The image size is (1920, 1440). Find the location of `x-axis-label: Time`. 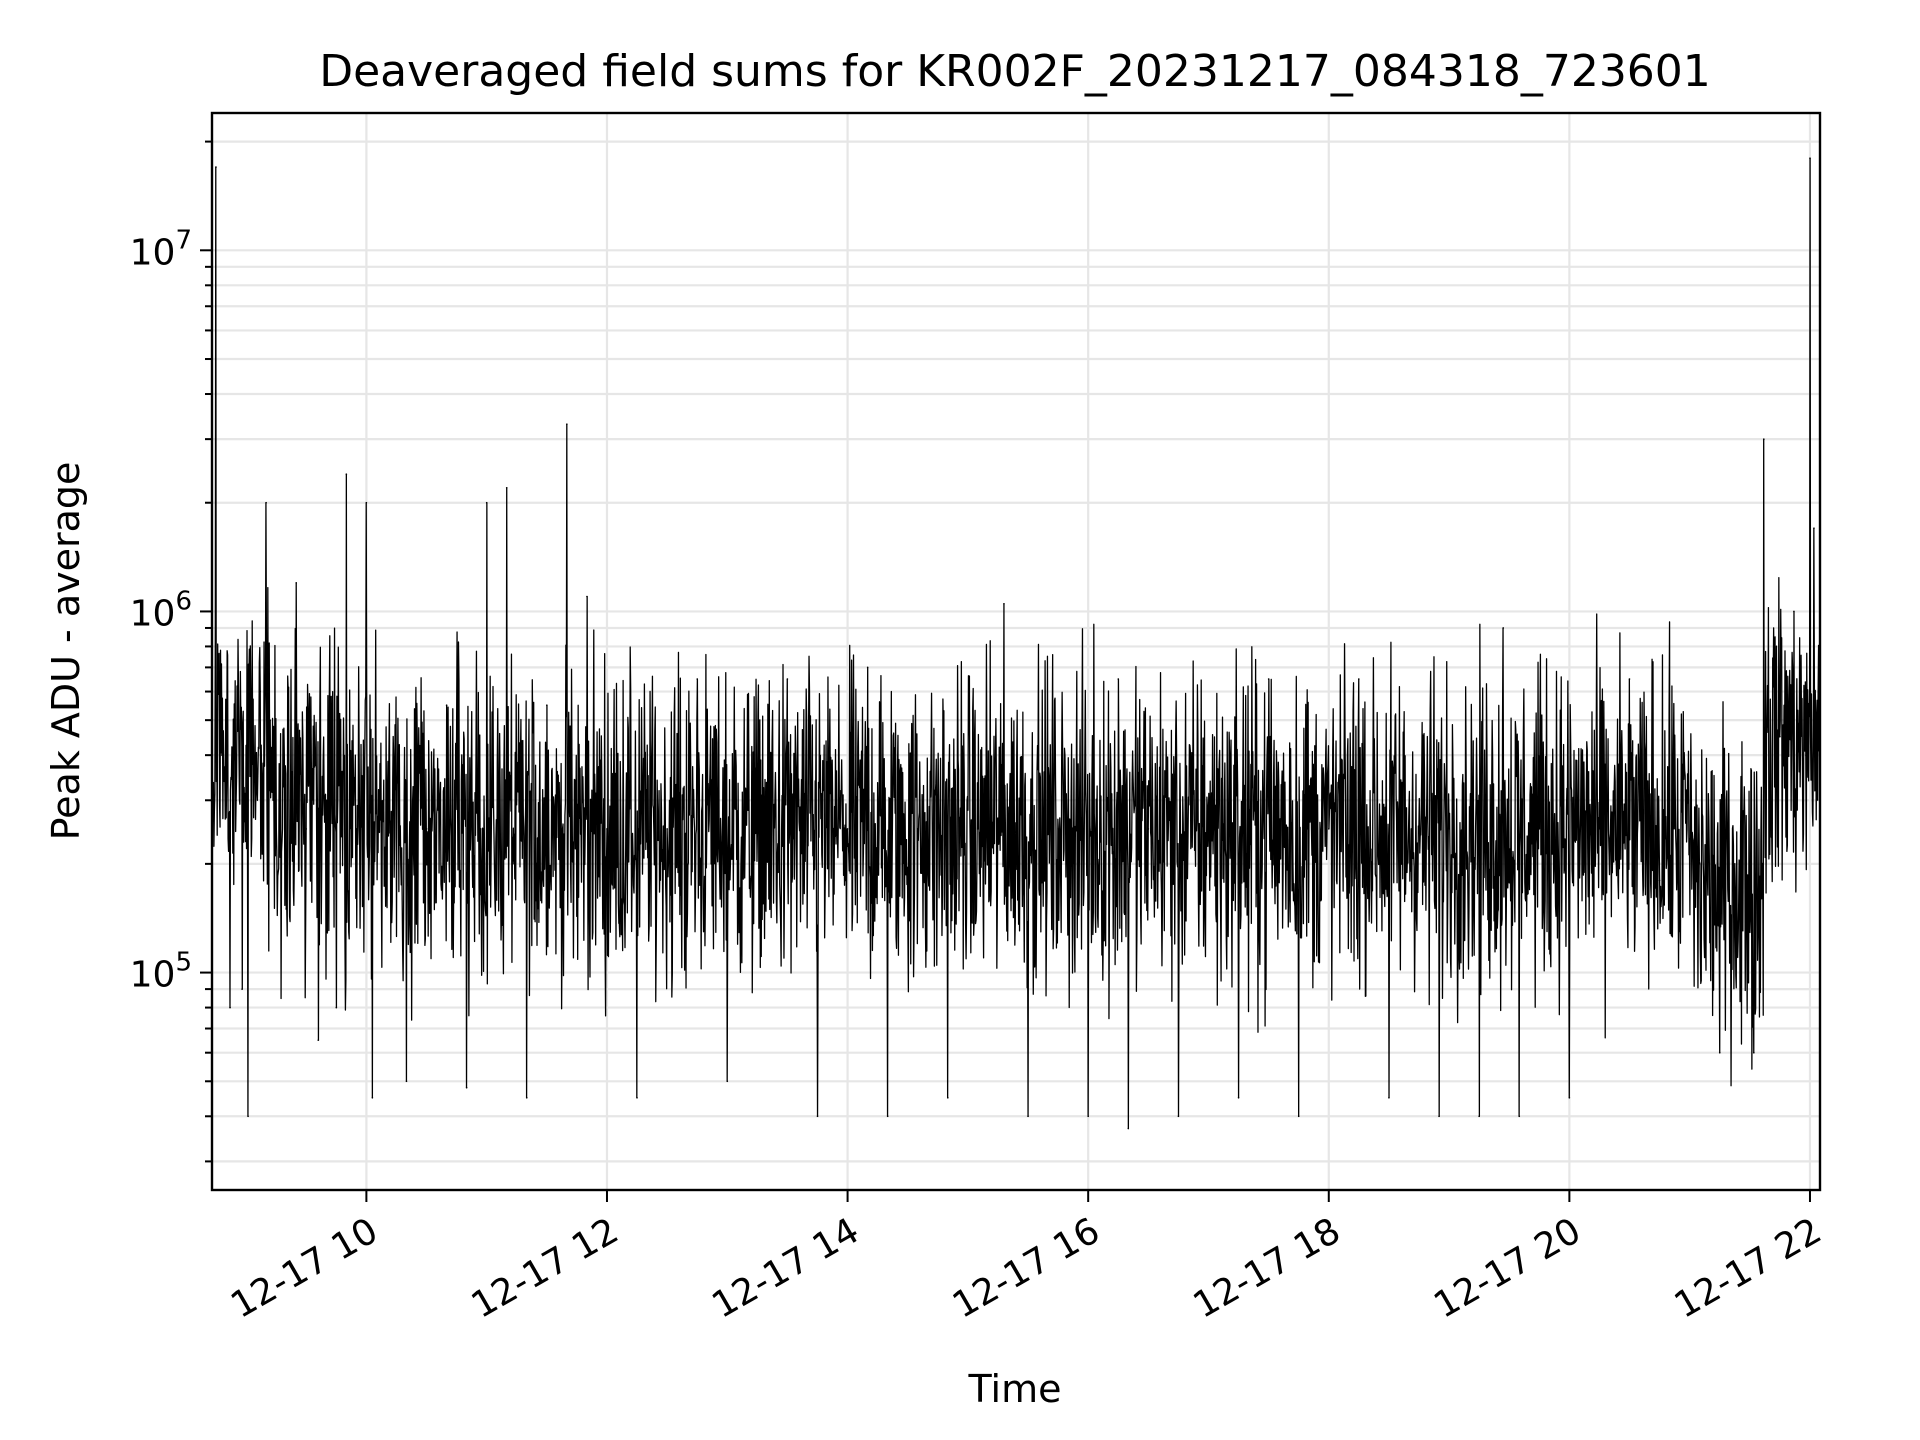

x-axis-label: Time is located at coordinates (1015, 1389).